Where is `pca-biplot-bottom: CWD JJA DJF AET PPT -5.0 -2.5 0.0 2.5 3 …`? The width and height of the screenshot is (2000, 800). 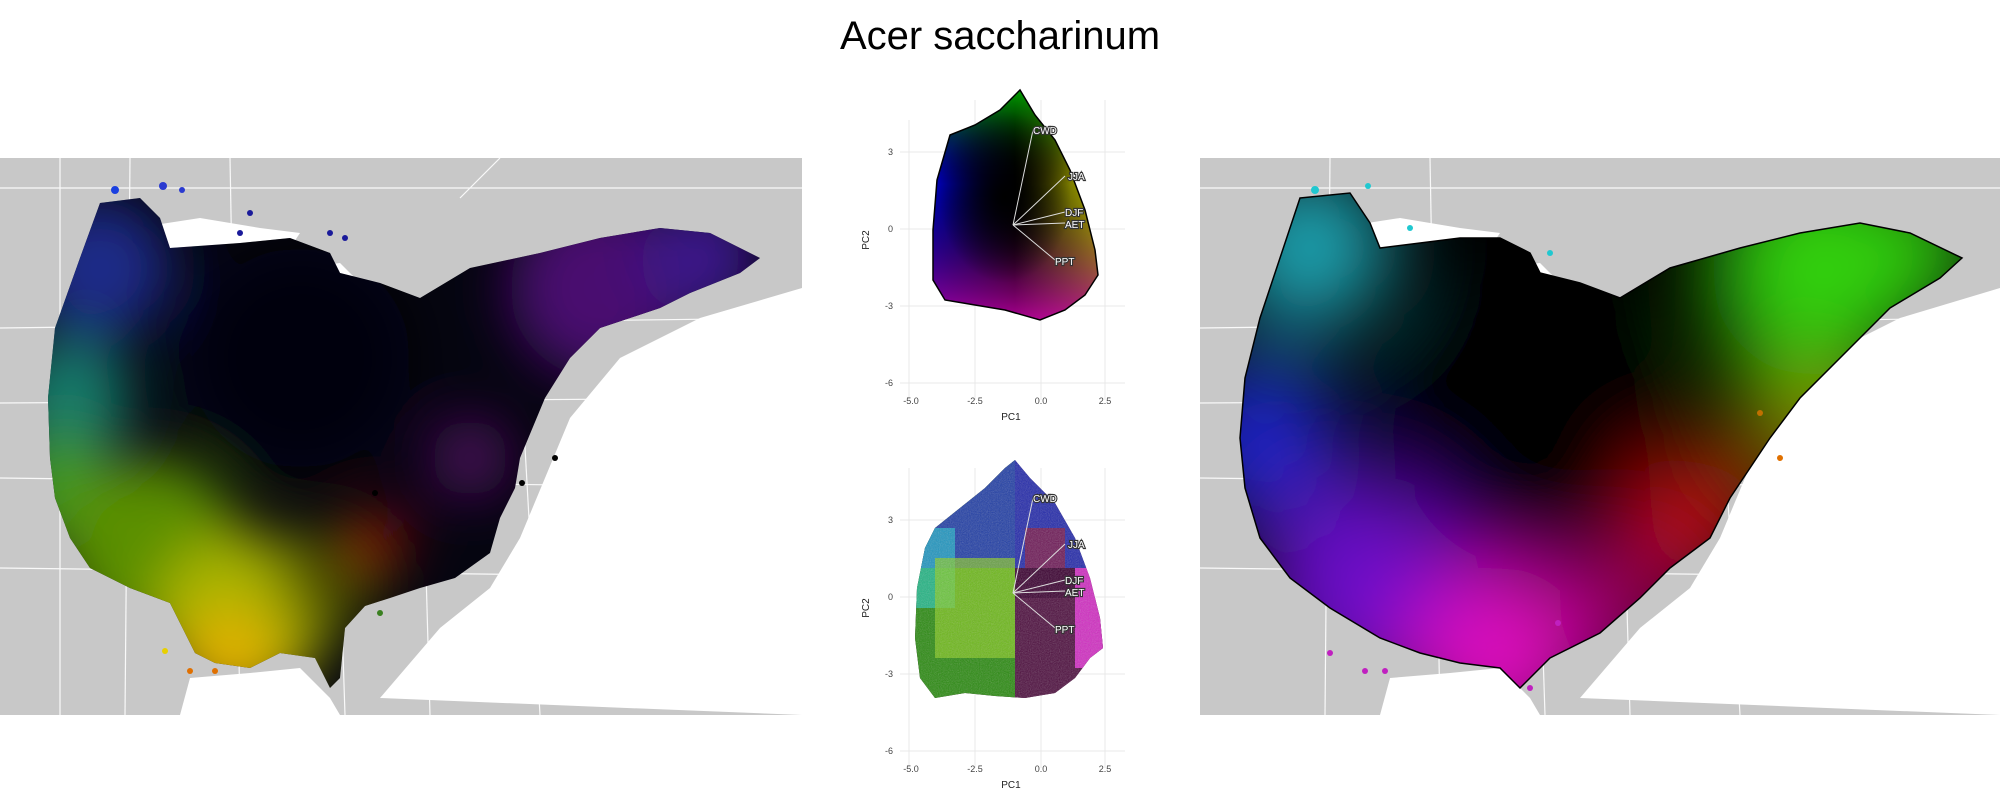
pca-biplot-bottom: CWD JJA DJF AET PPT -5.0 -2.5 0.0 2.5 3 … is located at coordinates (993, 625).